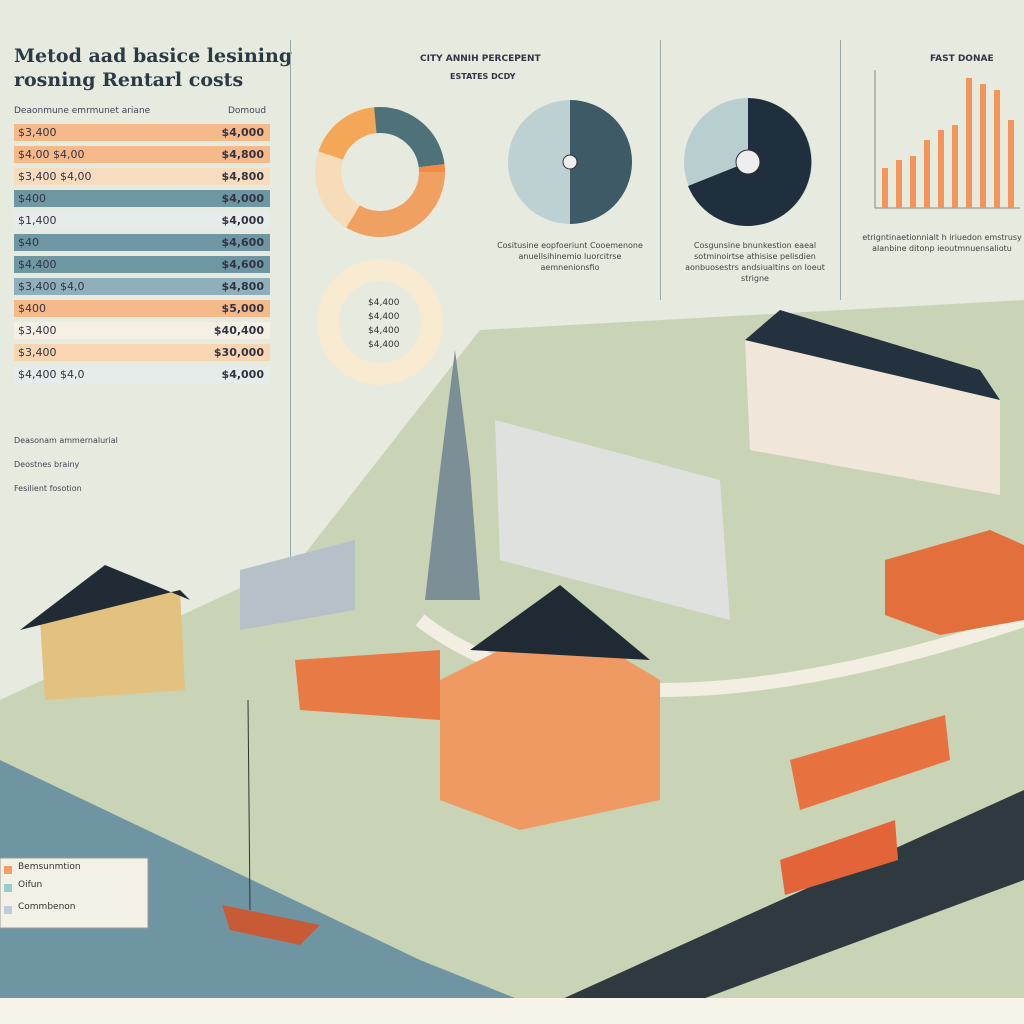 Image resolution: width=1024 pixels, height=1024 pixels. What do you see at coordinates (74, 893) in the screenshot?
I see `legend-box` at bounding box center [74, 893].